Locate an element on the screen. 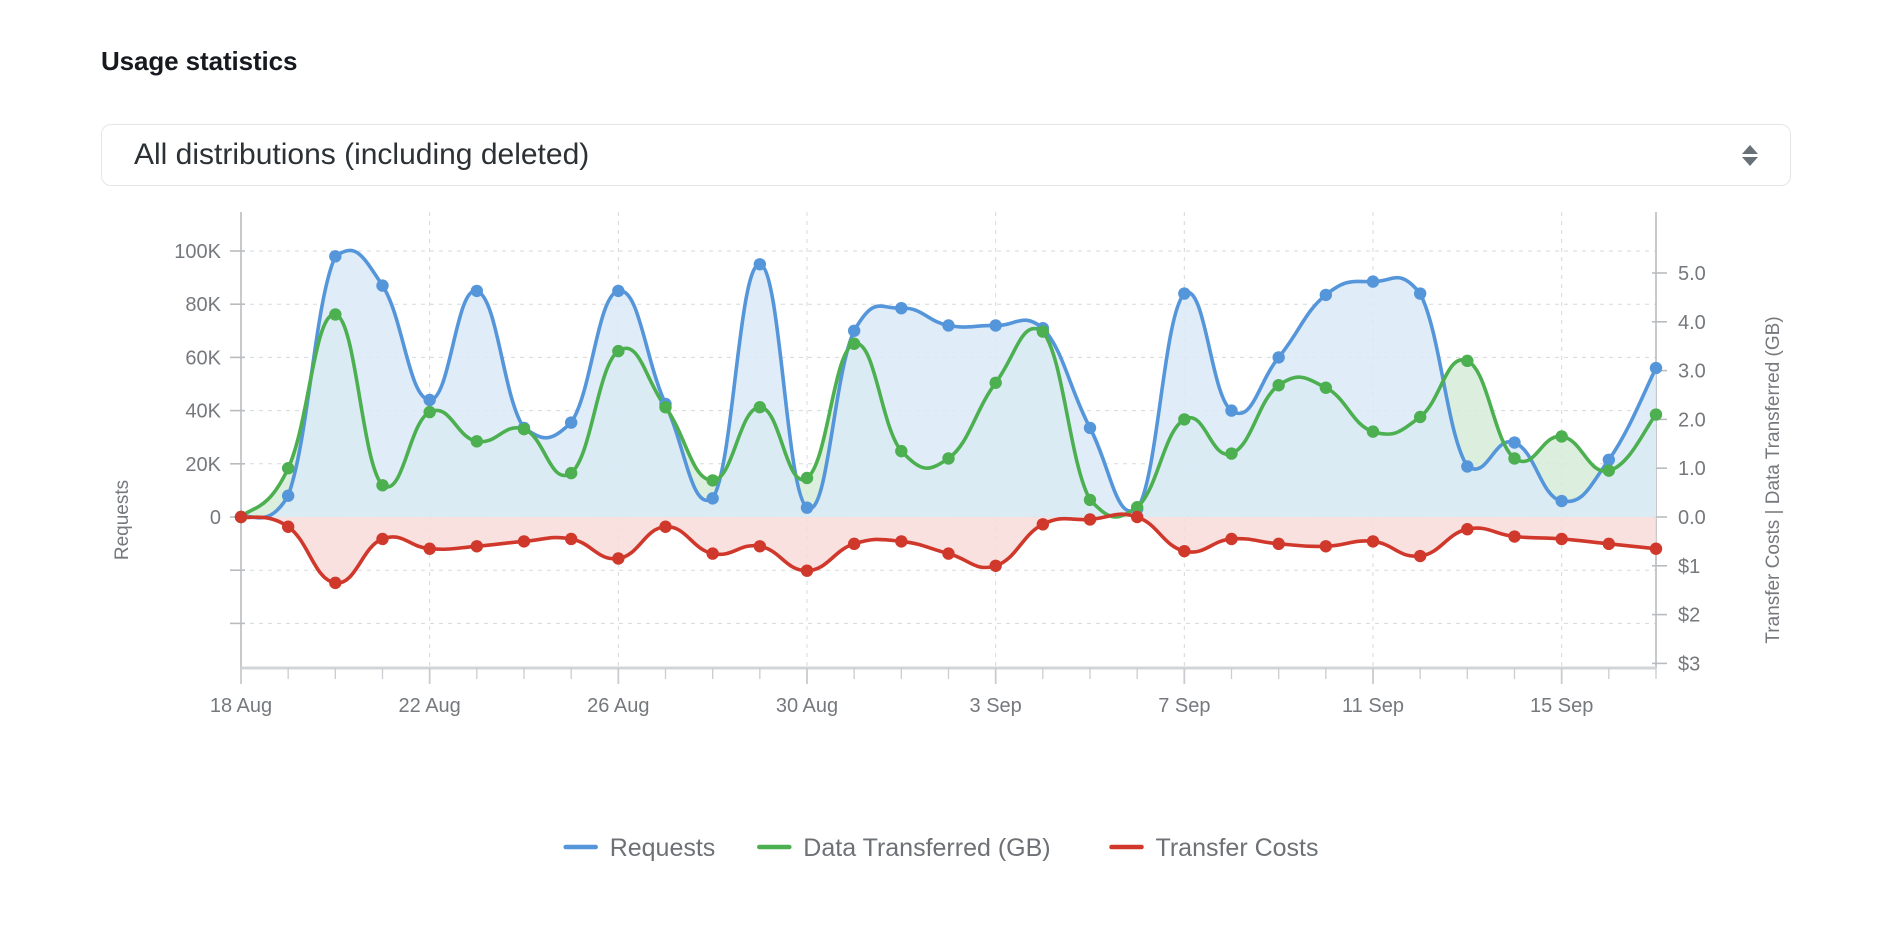 This screenshot has height=950, width=1896. x-axis-tick-label: 18 Aug is located at coordinates (241, 706).